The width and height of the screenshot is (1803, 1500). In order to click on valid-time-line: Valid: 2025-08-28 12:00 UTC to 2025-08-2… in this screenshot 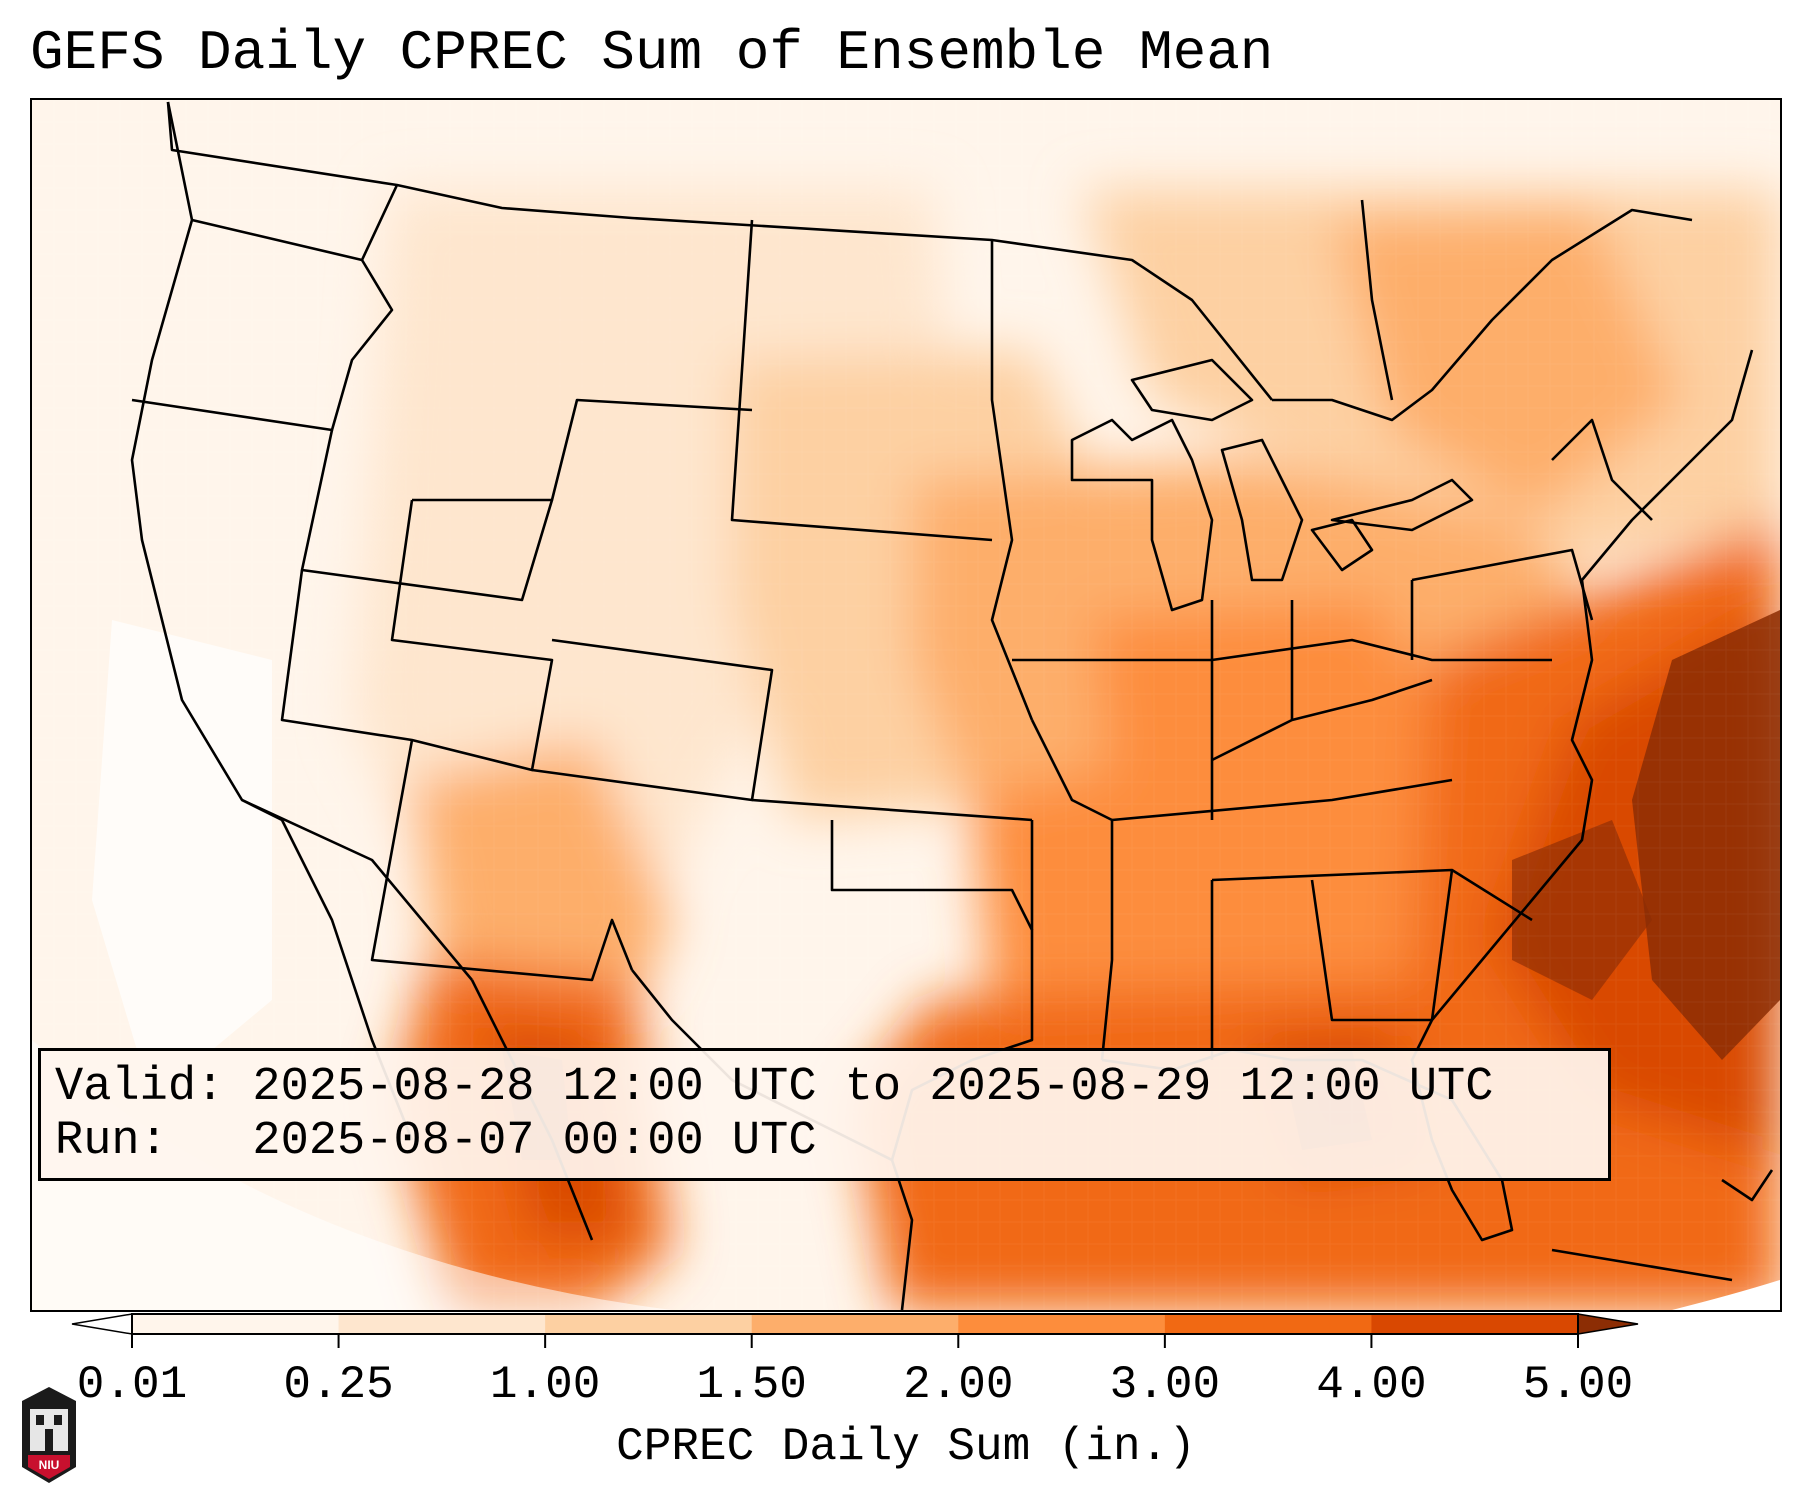, I will do `click(774, 1087)`.